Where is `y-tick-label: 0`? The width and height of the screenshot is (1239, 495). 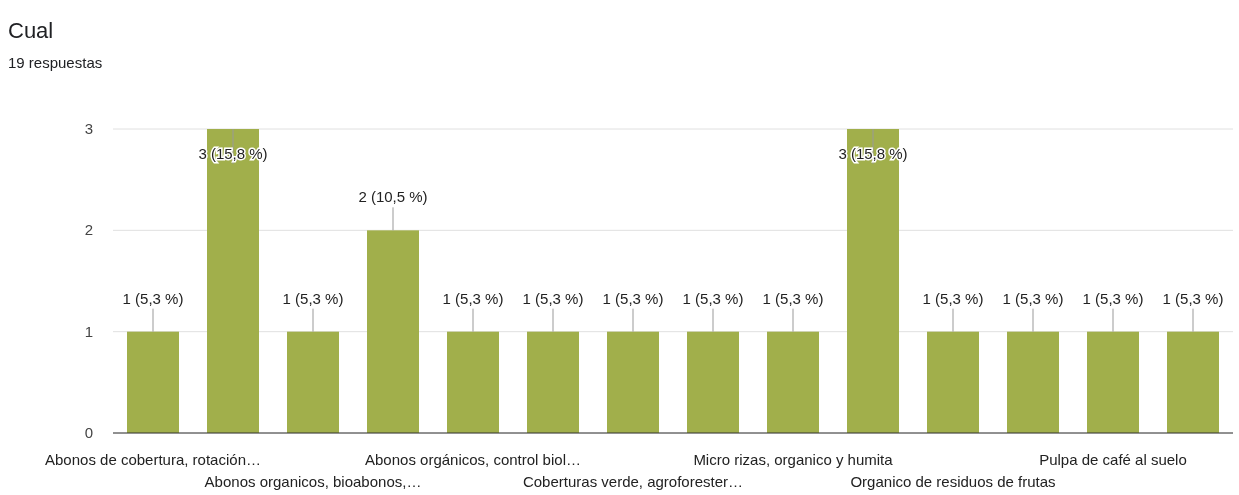
y-tick-label: 0 is located at coordinates (88, 432).